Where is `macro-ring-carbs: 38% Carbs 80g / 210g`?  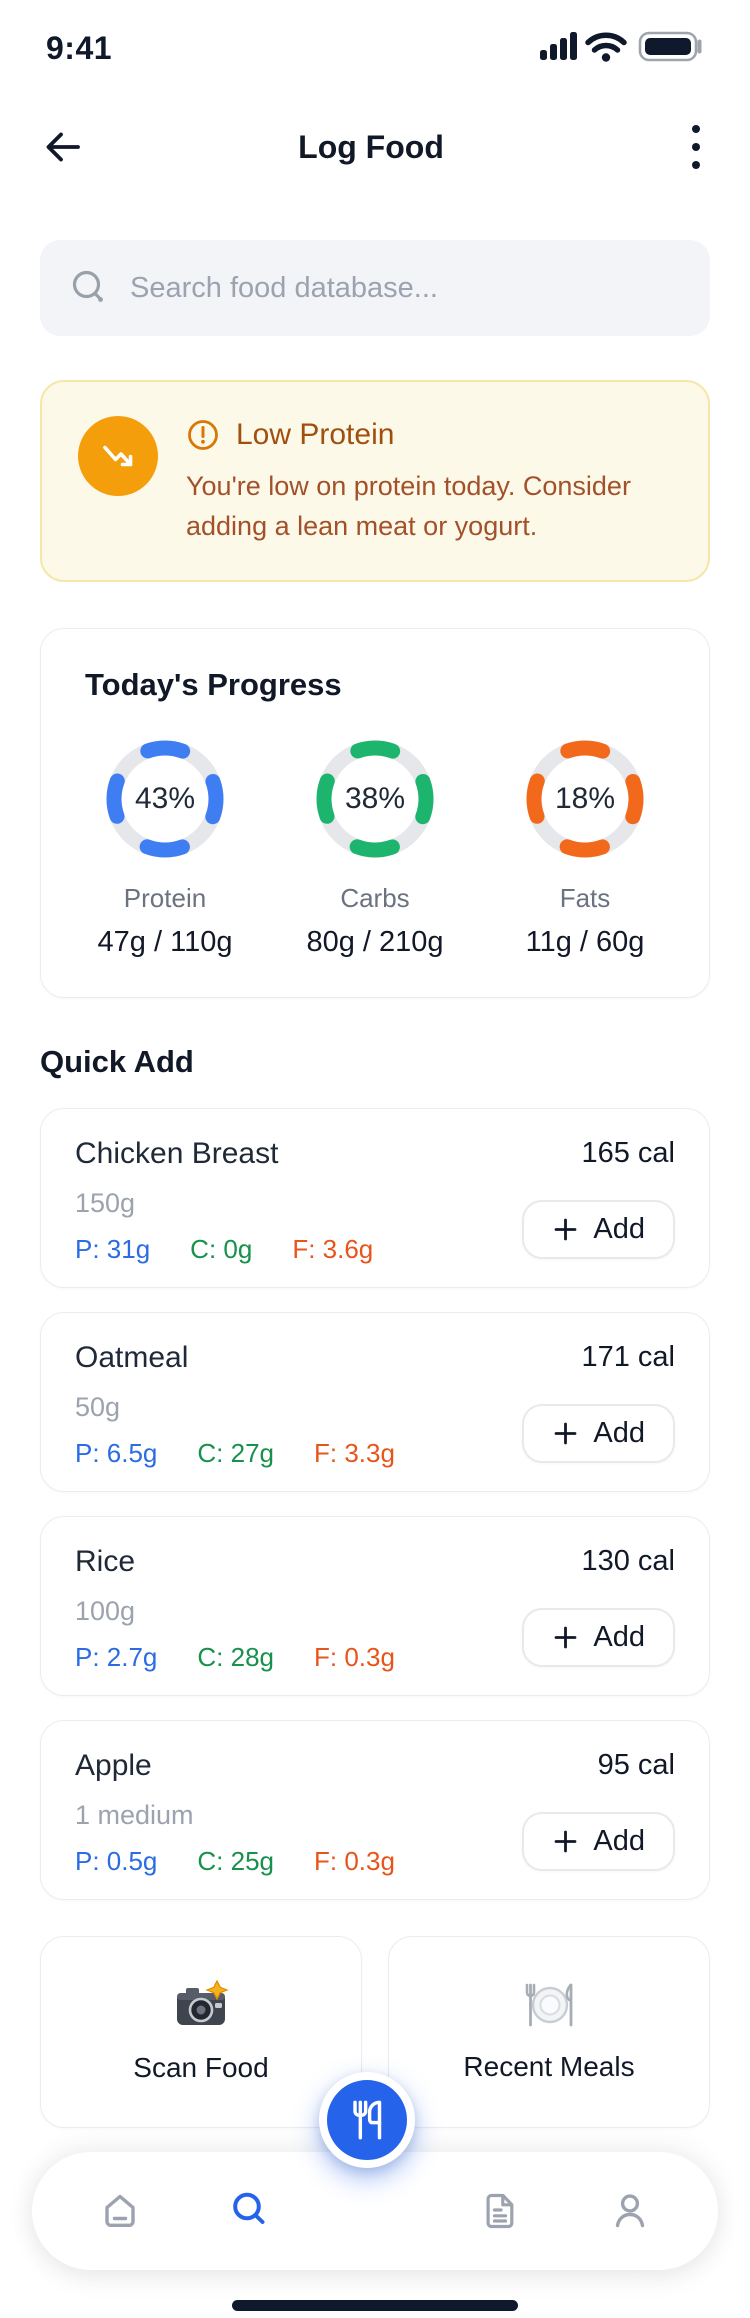 macro-ring-carbs: 38% Carbs 80g / 210g is located at coordinates (375, 848).